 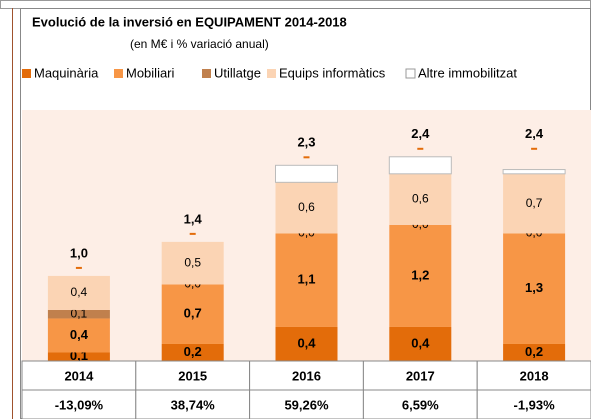 I want to click on year-label: 2014, so click(x=79, y=375).